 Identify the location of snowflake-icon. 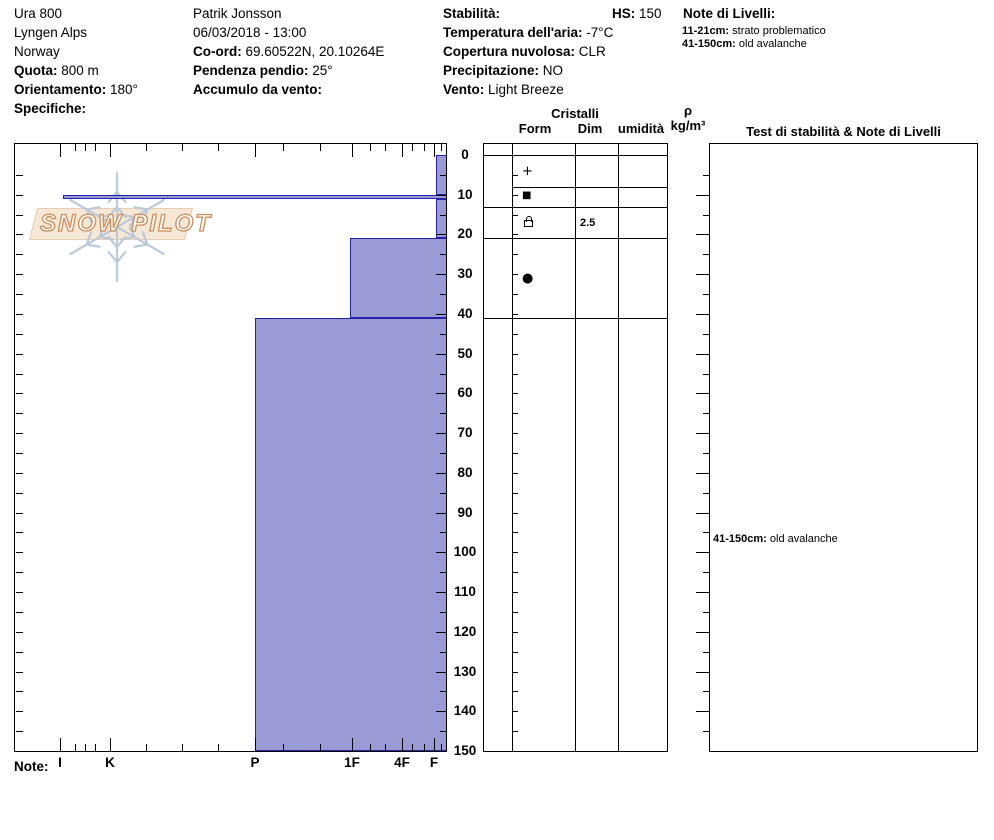
(117, 227).